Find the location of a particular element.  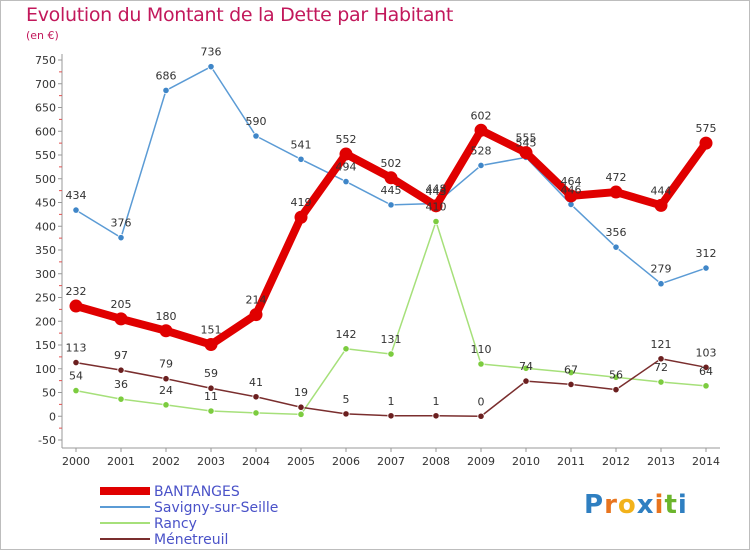

data-label-rancy: 64 is located at coordinates (706, 371).